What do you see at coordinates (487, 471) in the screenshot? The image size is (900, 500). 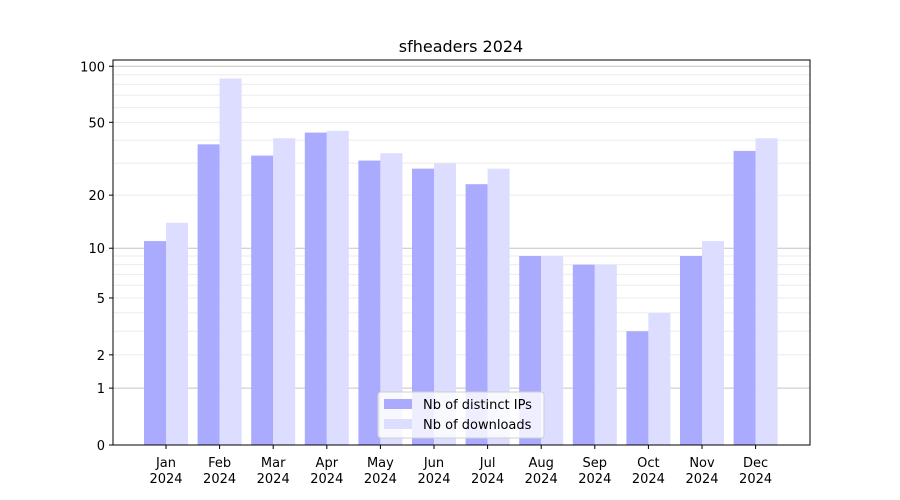 I see `x-tick-label: Jul 2024` at bounding box center [487, 471].